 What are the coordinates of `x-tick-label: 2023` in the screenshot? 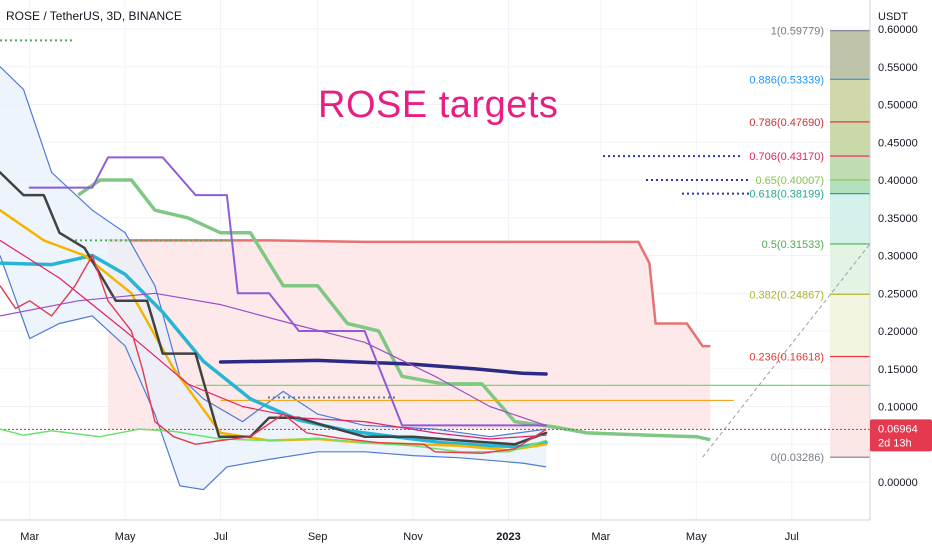 It's located at (508, 537).